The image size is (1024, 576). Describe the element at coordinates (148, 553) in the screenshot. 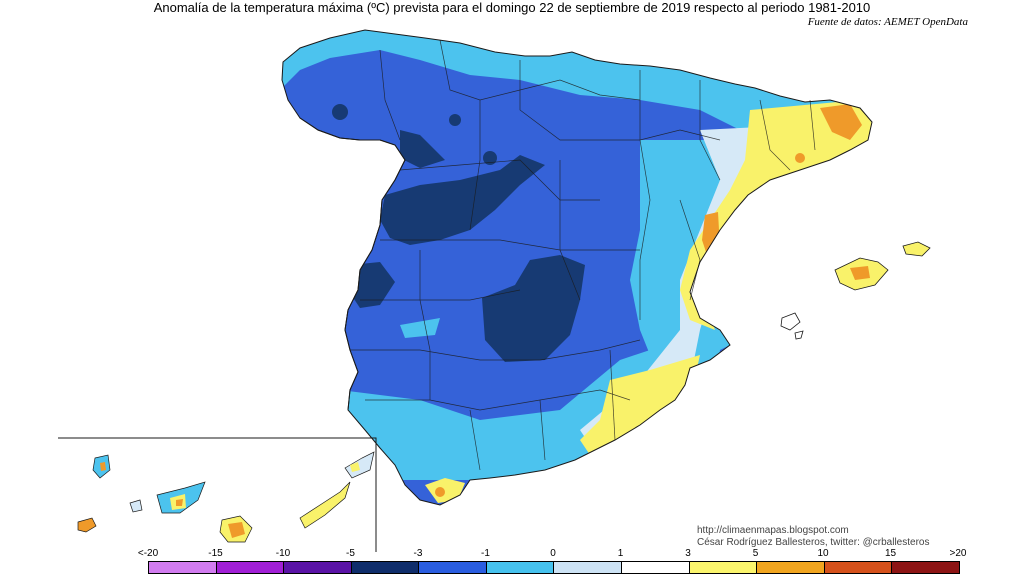

I see `legend-label: <-20` at that location.